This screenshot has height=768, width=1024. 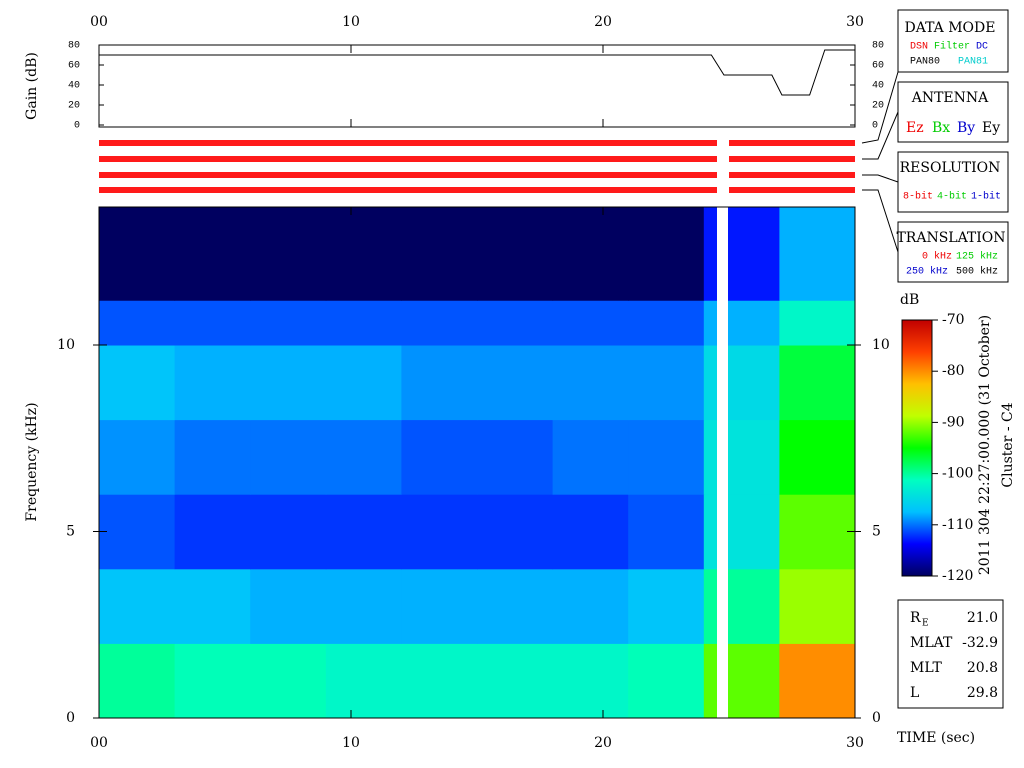 What do you see at coordinates (1008, 444) in the screenshot?
I see `spacecraft: Cluster - C4` at bounding box center [1008, 444].